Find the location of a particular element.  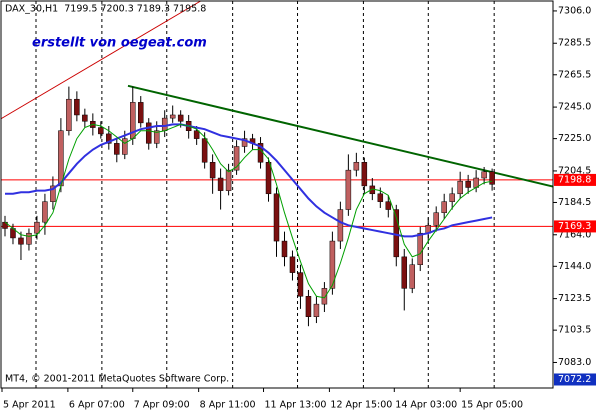

y-tick-label: 7164.0 is located at coordinates (574, 234).